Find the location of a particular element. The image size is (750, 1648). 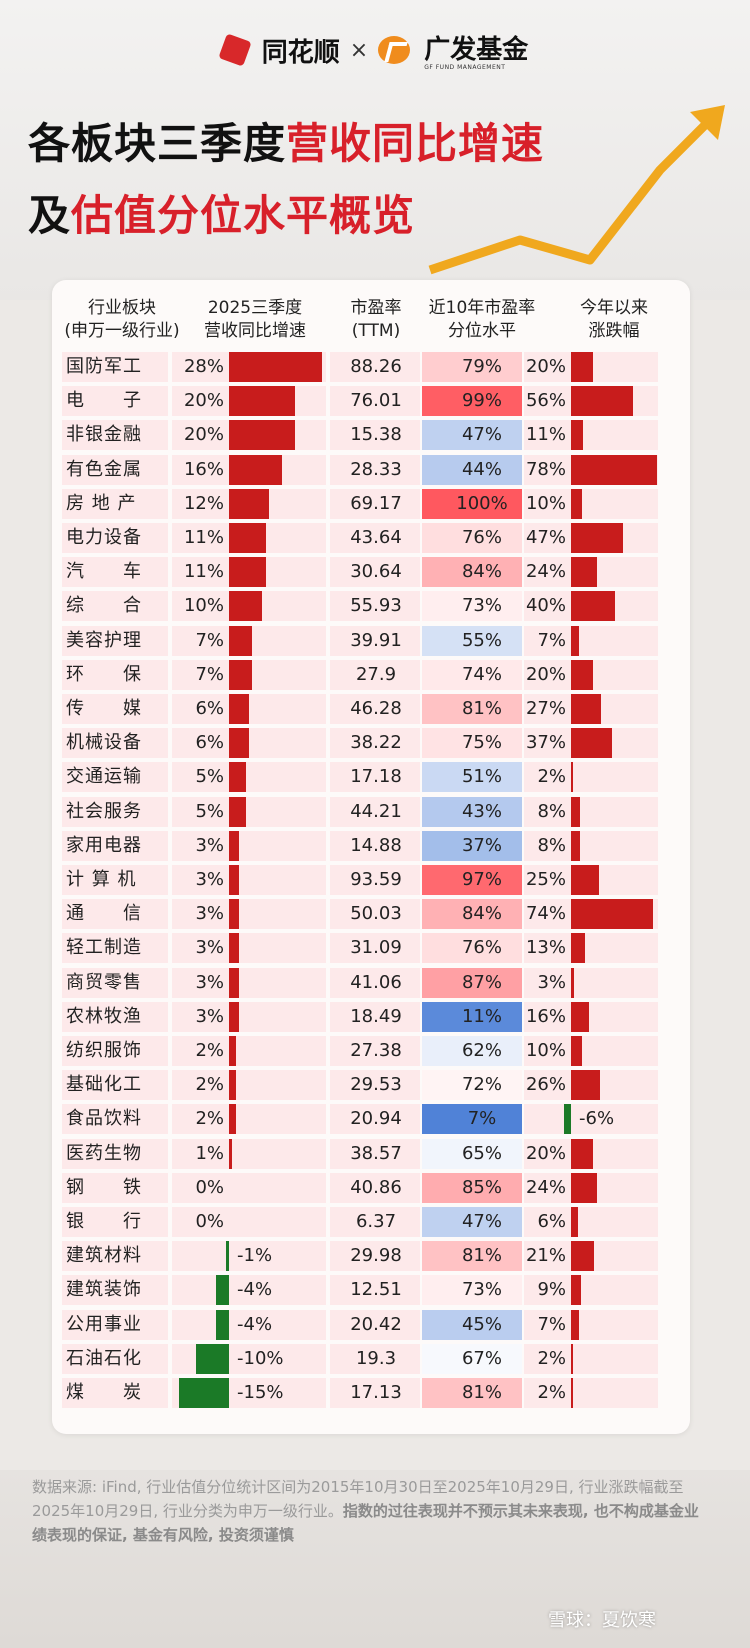

pe-value: 28.33 is located at coordinates (376, 469).